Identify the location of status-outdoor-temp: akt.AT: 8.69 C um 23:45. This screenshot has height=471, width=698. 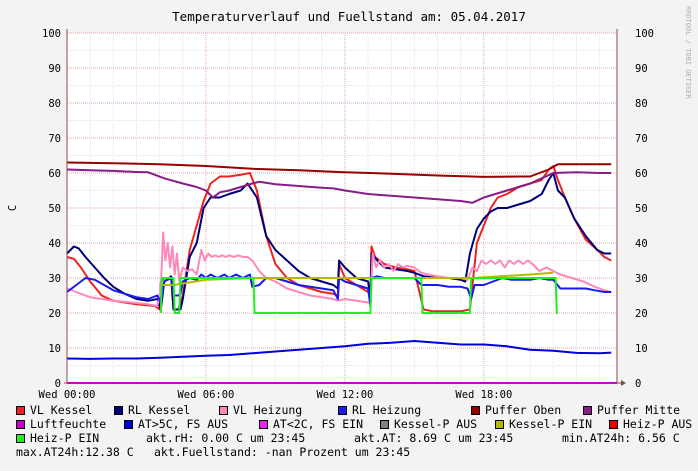
(434, 438).